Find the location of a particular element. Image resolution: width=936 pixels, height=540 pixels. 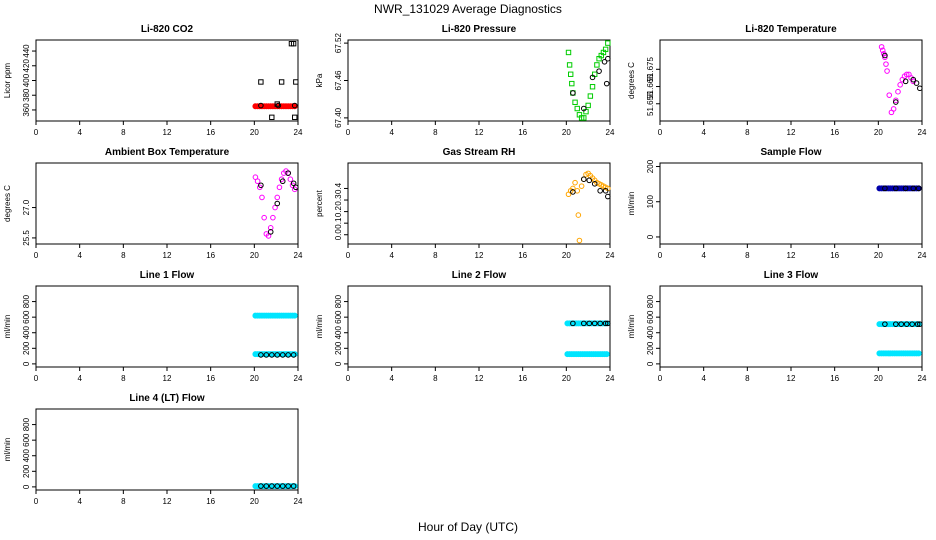

y-tick-label: 440 is located at coordinates (26, 51).